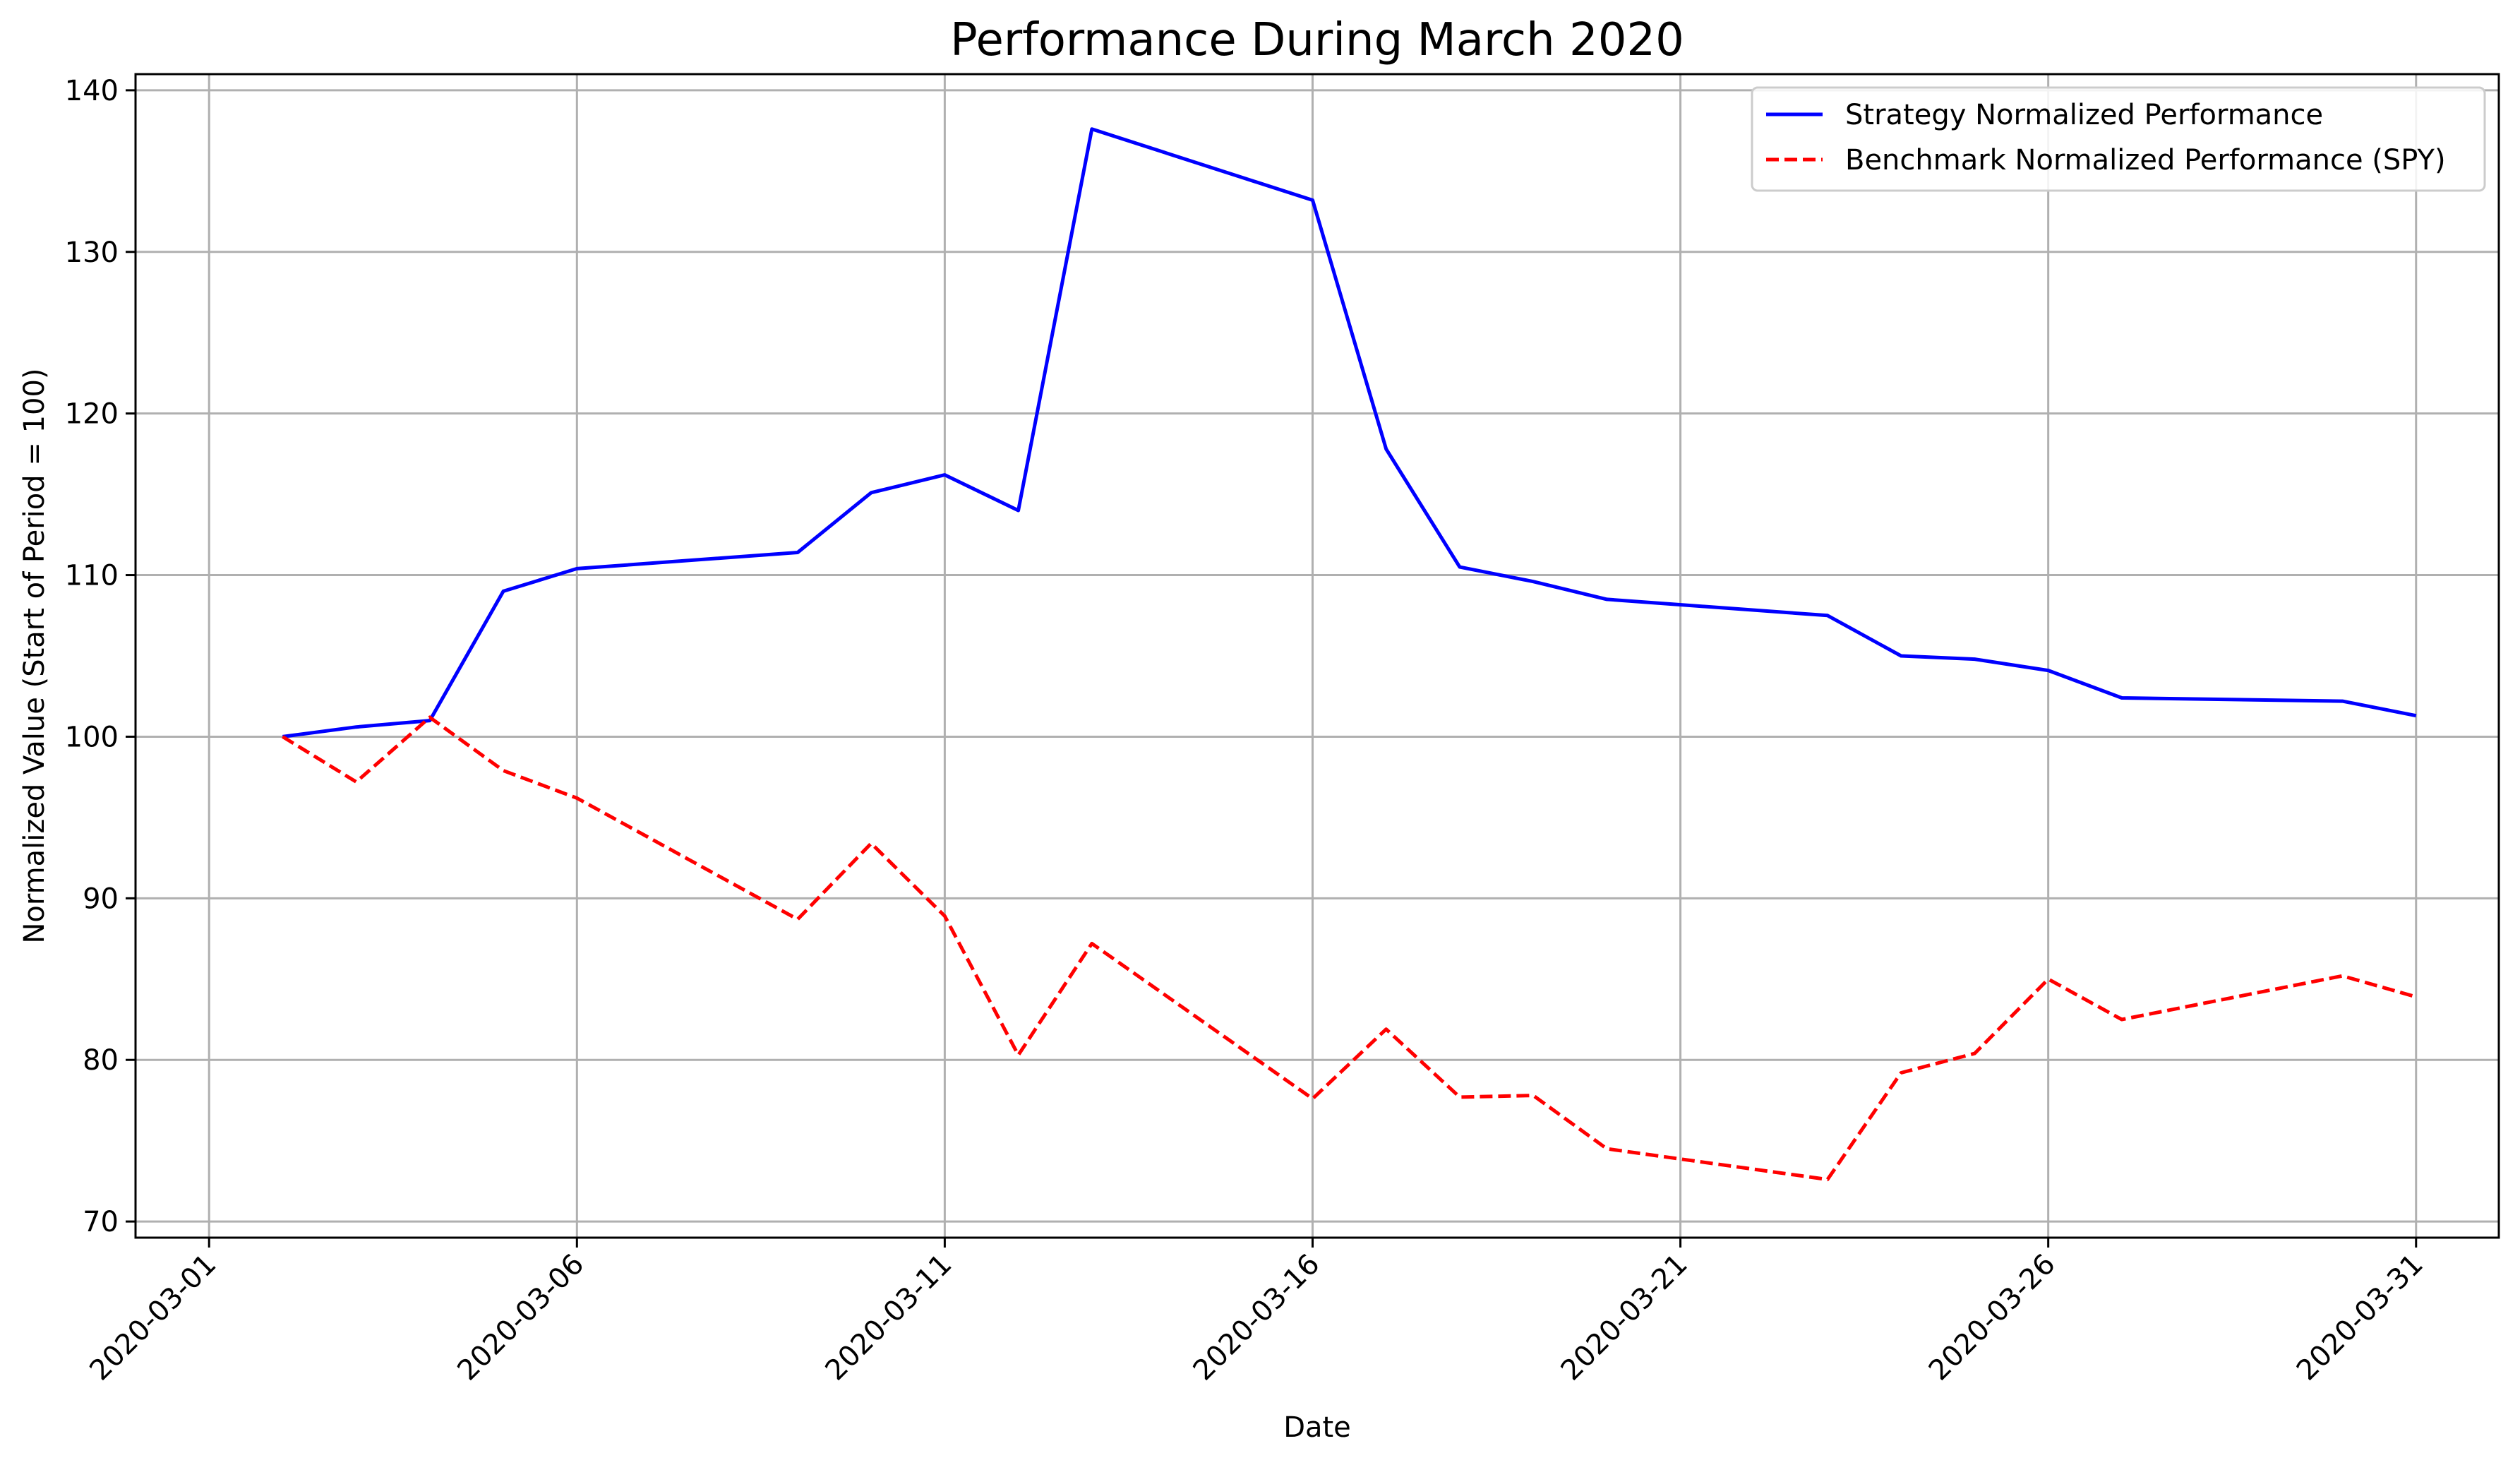  What do you see at coordinates (101, 1060) in the screenshot?
I see `y-tick-label: 80` at bounding box center [101, 1060].